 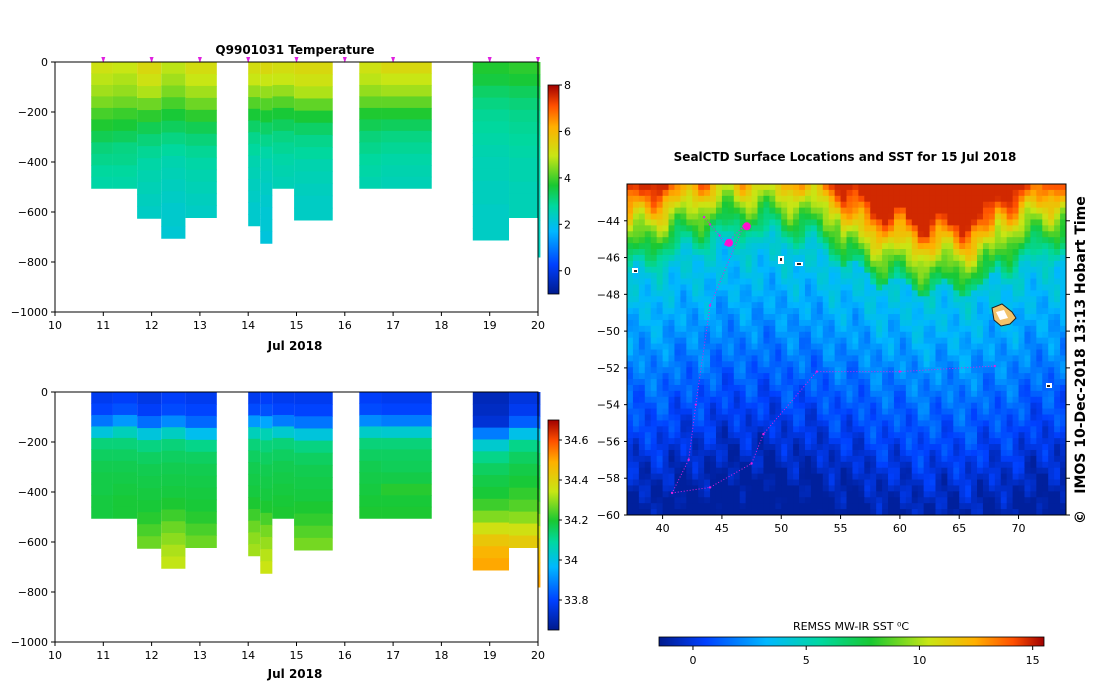 What do you see at coordinates (248, 325) in the screenshot?
I see `x-tick-label: 14` at bounding box center [248, 325].